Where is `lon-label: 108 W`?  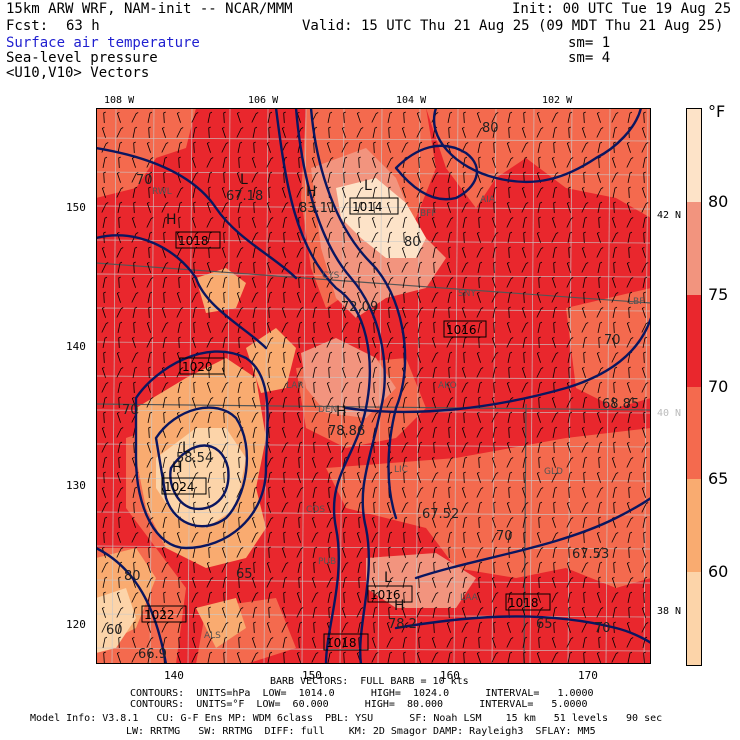
lon-label: 108 W is located at coordinates (119, 100).